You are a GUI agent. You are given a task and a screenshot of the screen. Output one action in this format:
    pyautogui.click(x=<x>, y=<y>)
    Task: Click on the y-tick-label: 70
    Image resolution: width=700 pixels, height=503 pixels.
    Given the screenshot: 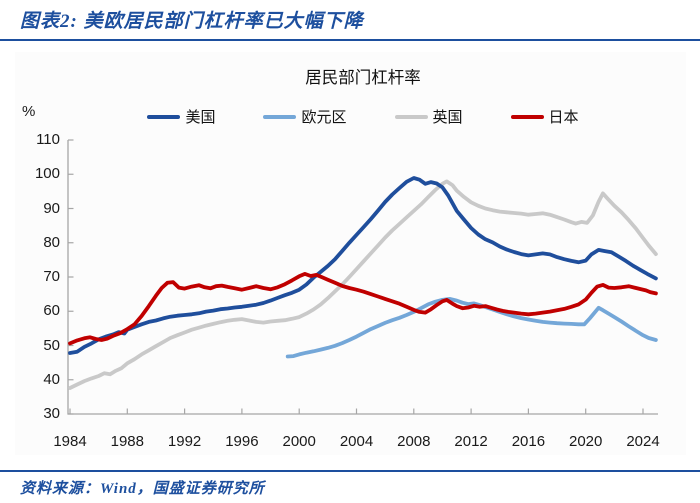 What is the action you would take?
    pyautogui.click(x=51, y=276)
    